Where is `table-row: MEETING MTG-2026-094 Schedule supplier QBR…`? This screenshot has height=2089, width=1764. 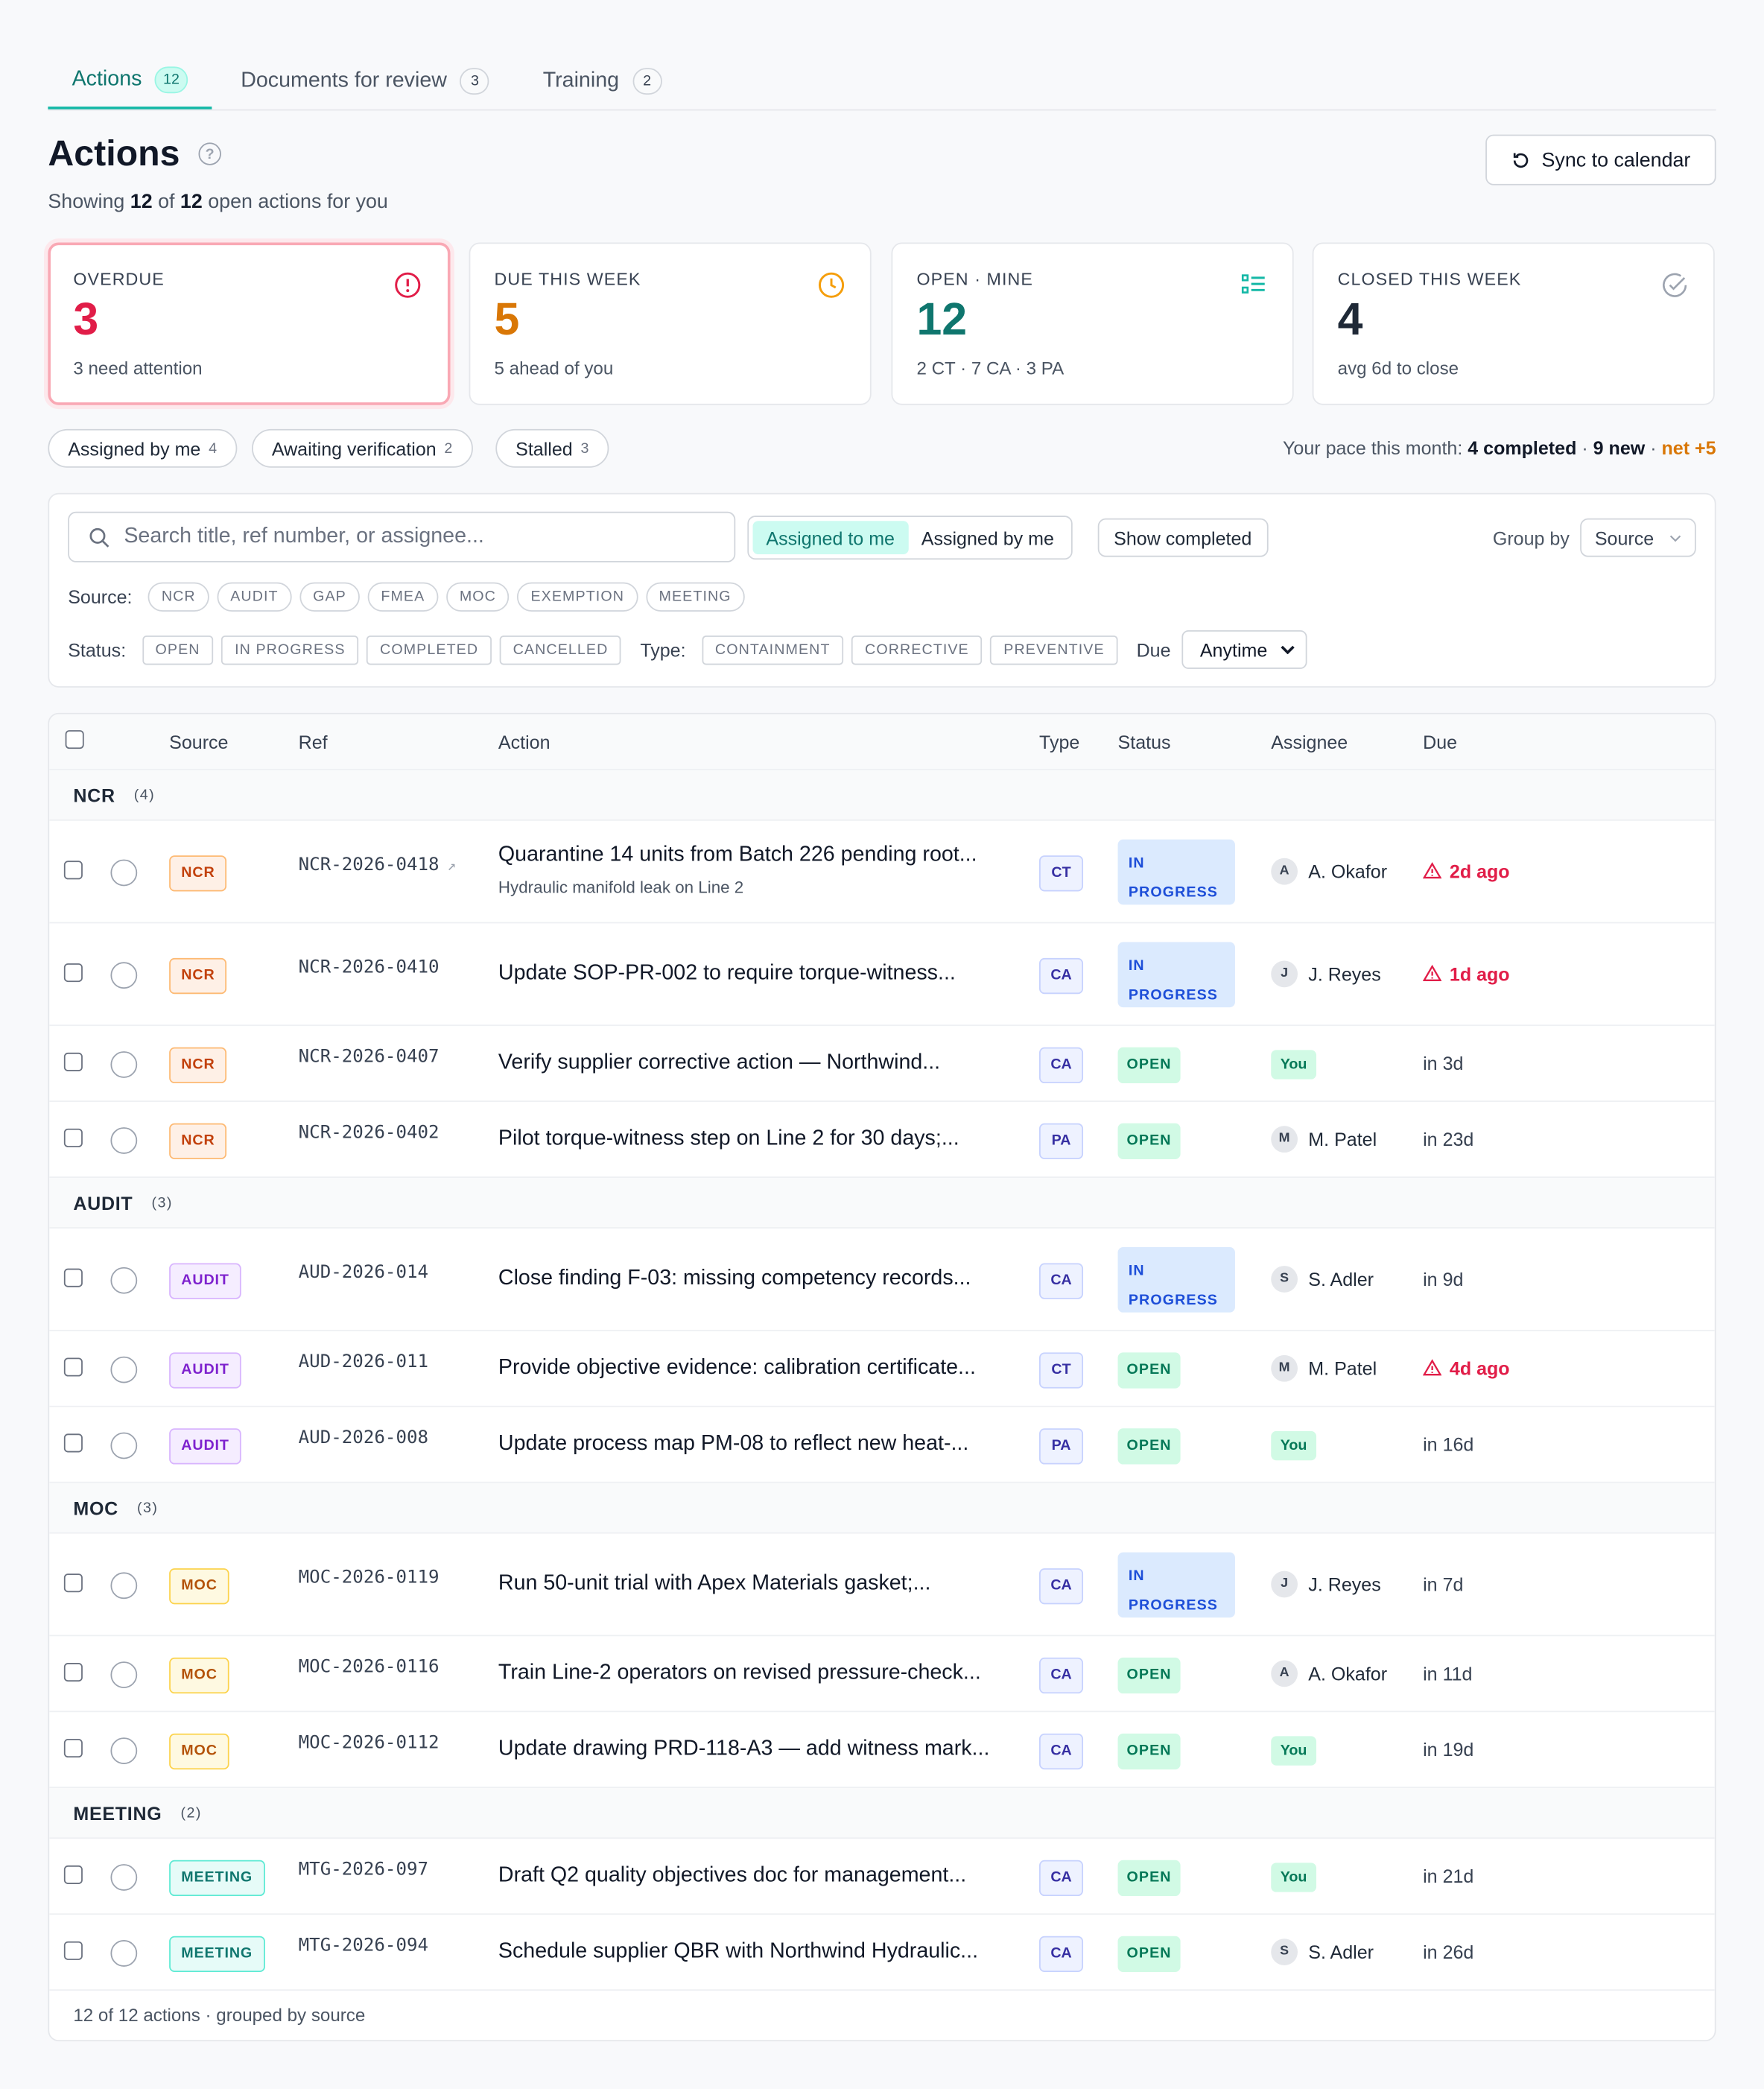 table-row: MEETING MTG-2026-094 Schedule supplier QBR… is located at coordinates (882, 1953).